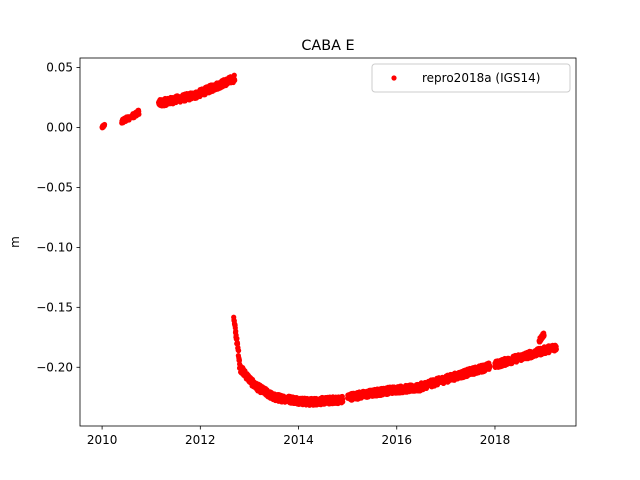 The width and height of the screenshot is (640, 480). What do you see at coordinates (298, 440) in the screenshot?
I see `x-tick-label: 2014` at bounding box center [298, 440].